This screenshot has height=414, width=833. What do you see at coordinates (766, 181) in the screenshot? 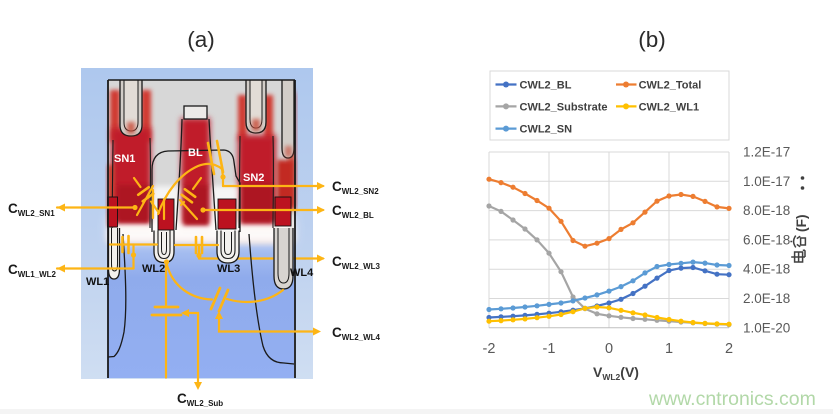
I see `svg-text: 1.0E-17` at bounding box center [766, 181].